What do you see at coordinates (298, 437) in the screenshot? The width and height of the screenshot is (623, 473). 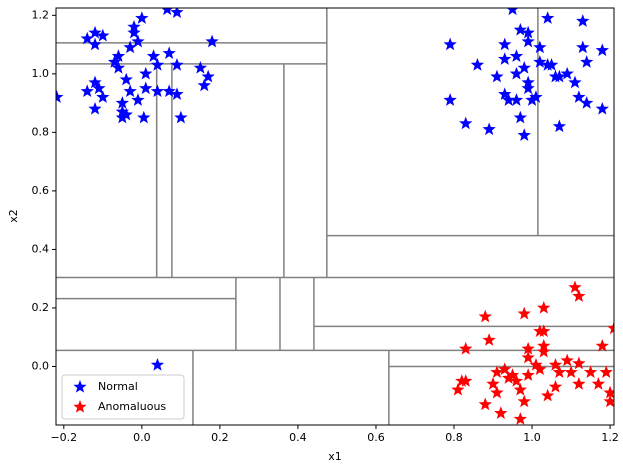 I see `x-tick-label: 0.4` at bounding box center [298, 437].